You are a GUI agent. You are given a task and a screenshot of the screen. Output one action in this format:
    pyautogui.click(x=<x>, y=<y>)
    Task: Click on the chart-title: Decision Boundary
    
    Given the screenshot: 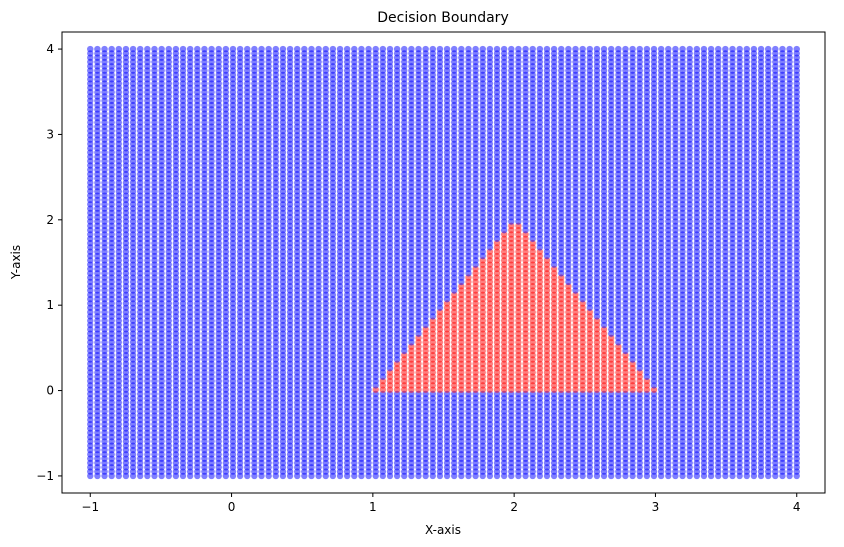 What is the action you would take?
    pyautogui.click(x=442, y=18)
    